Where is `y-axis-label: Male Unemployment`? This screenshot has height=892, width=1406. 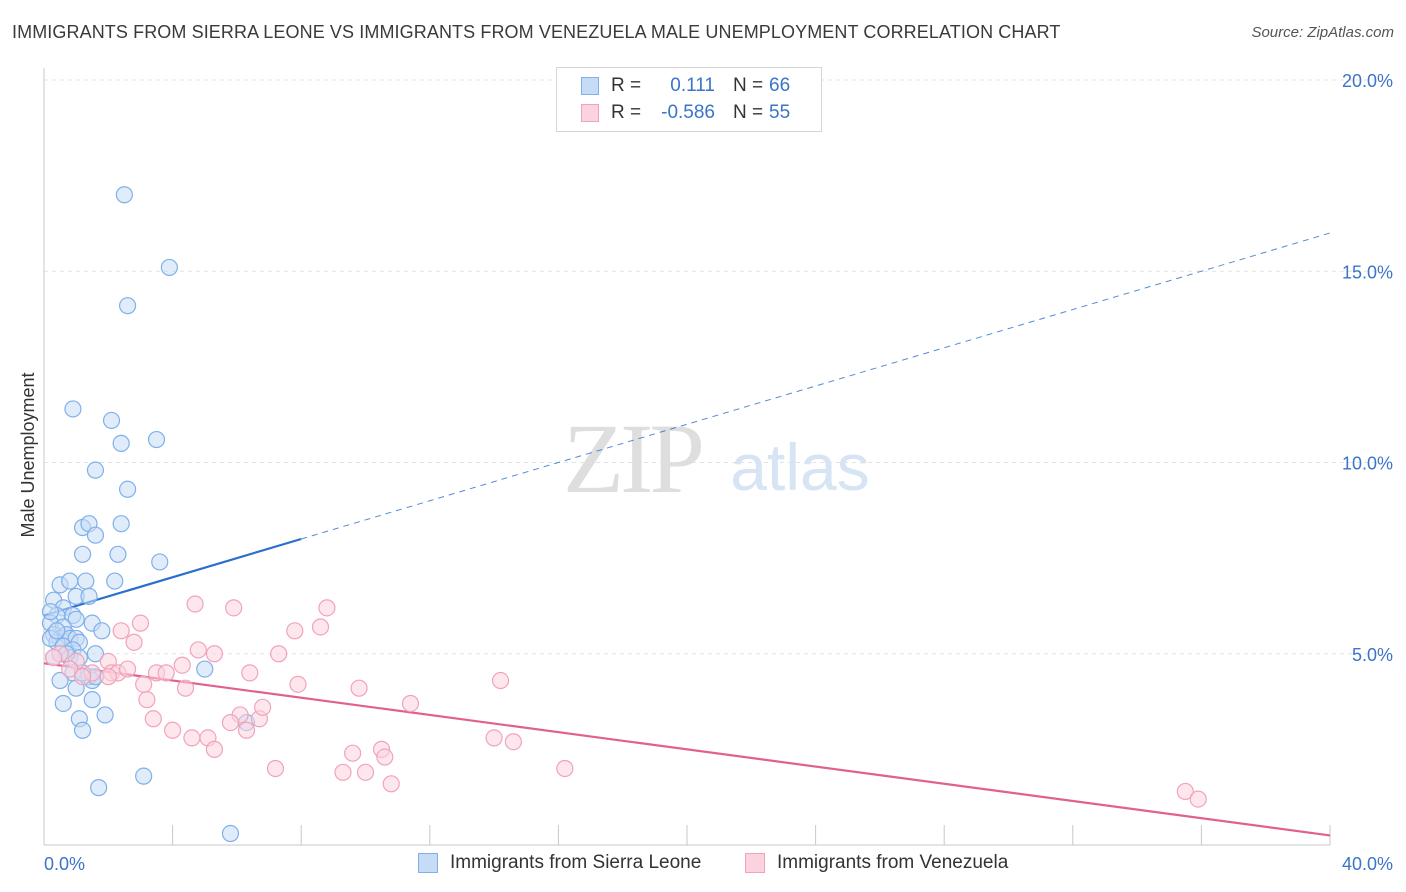
y-axis-label: Male Unemployment is located at coordinates (28, 454).